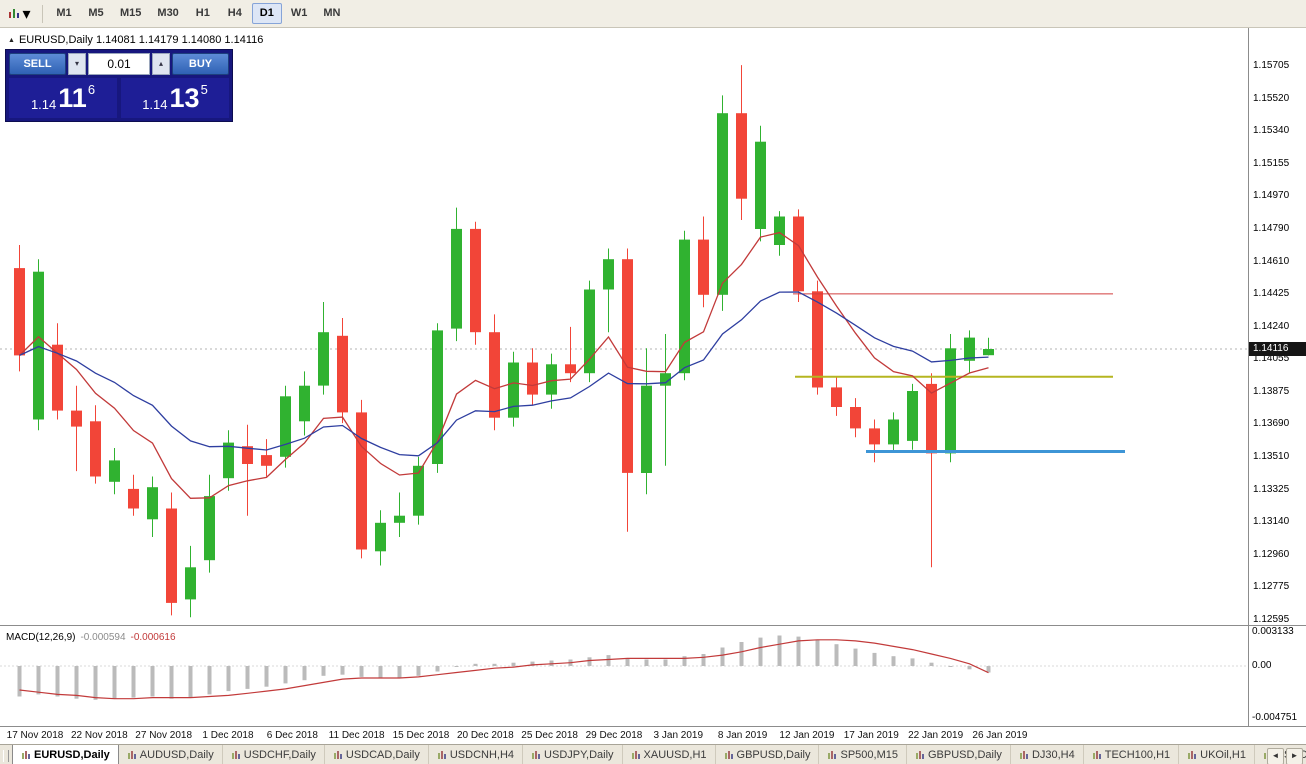 This screenshot has height=764, width=1306. What do you see at coordinates (6, 756) in the screenshot?
I see `tabbar-grip` at bounding box center [6, 756].